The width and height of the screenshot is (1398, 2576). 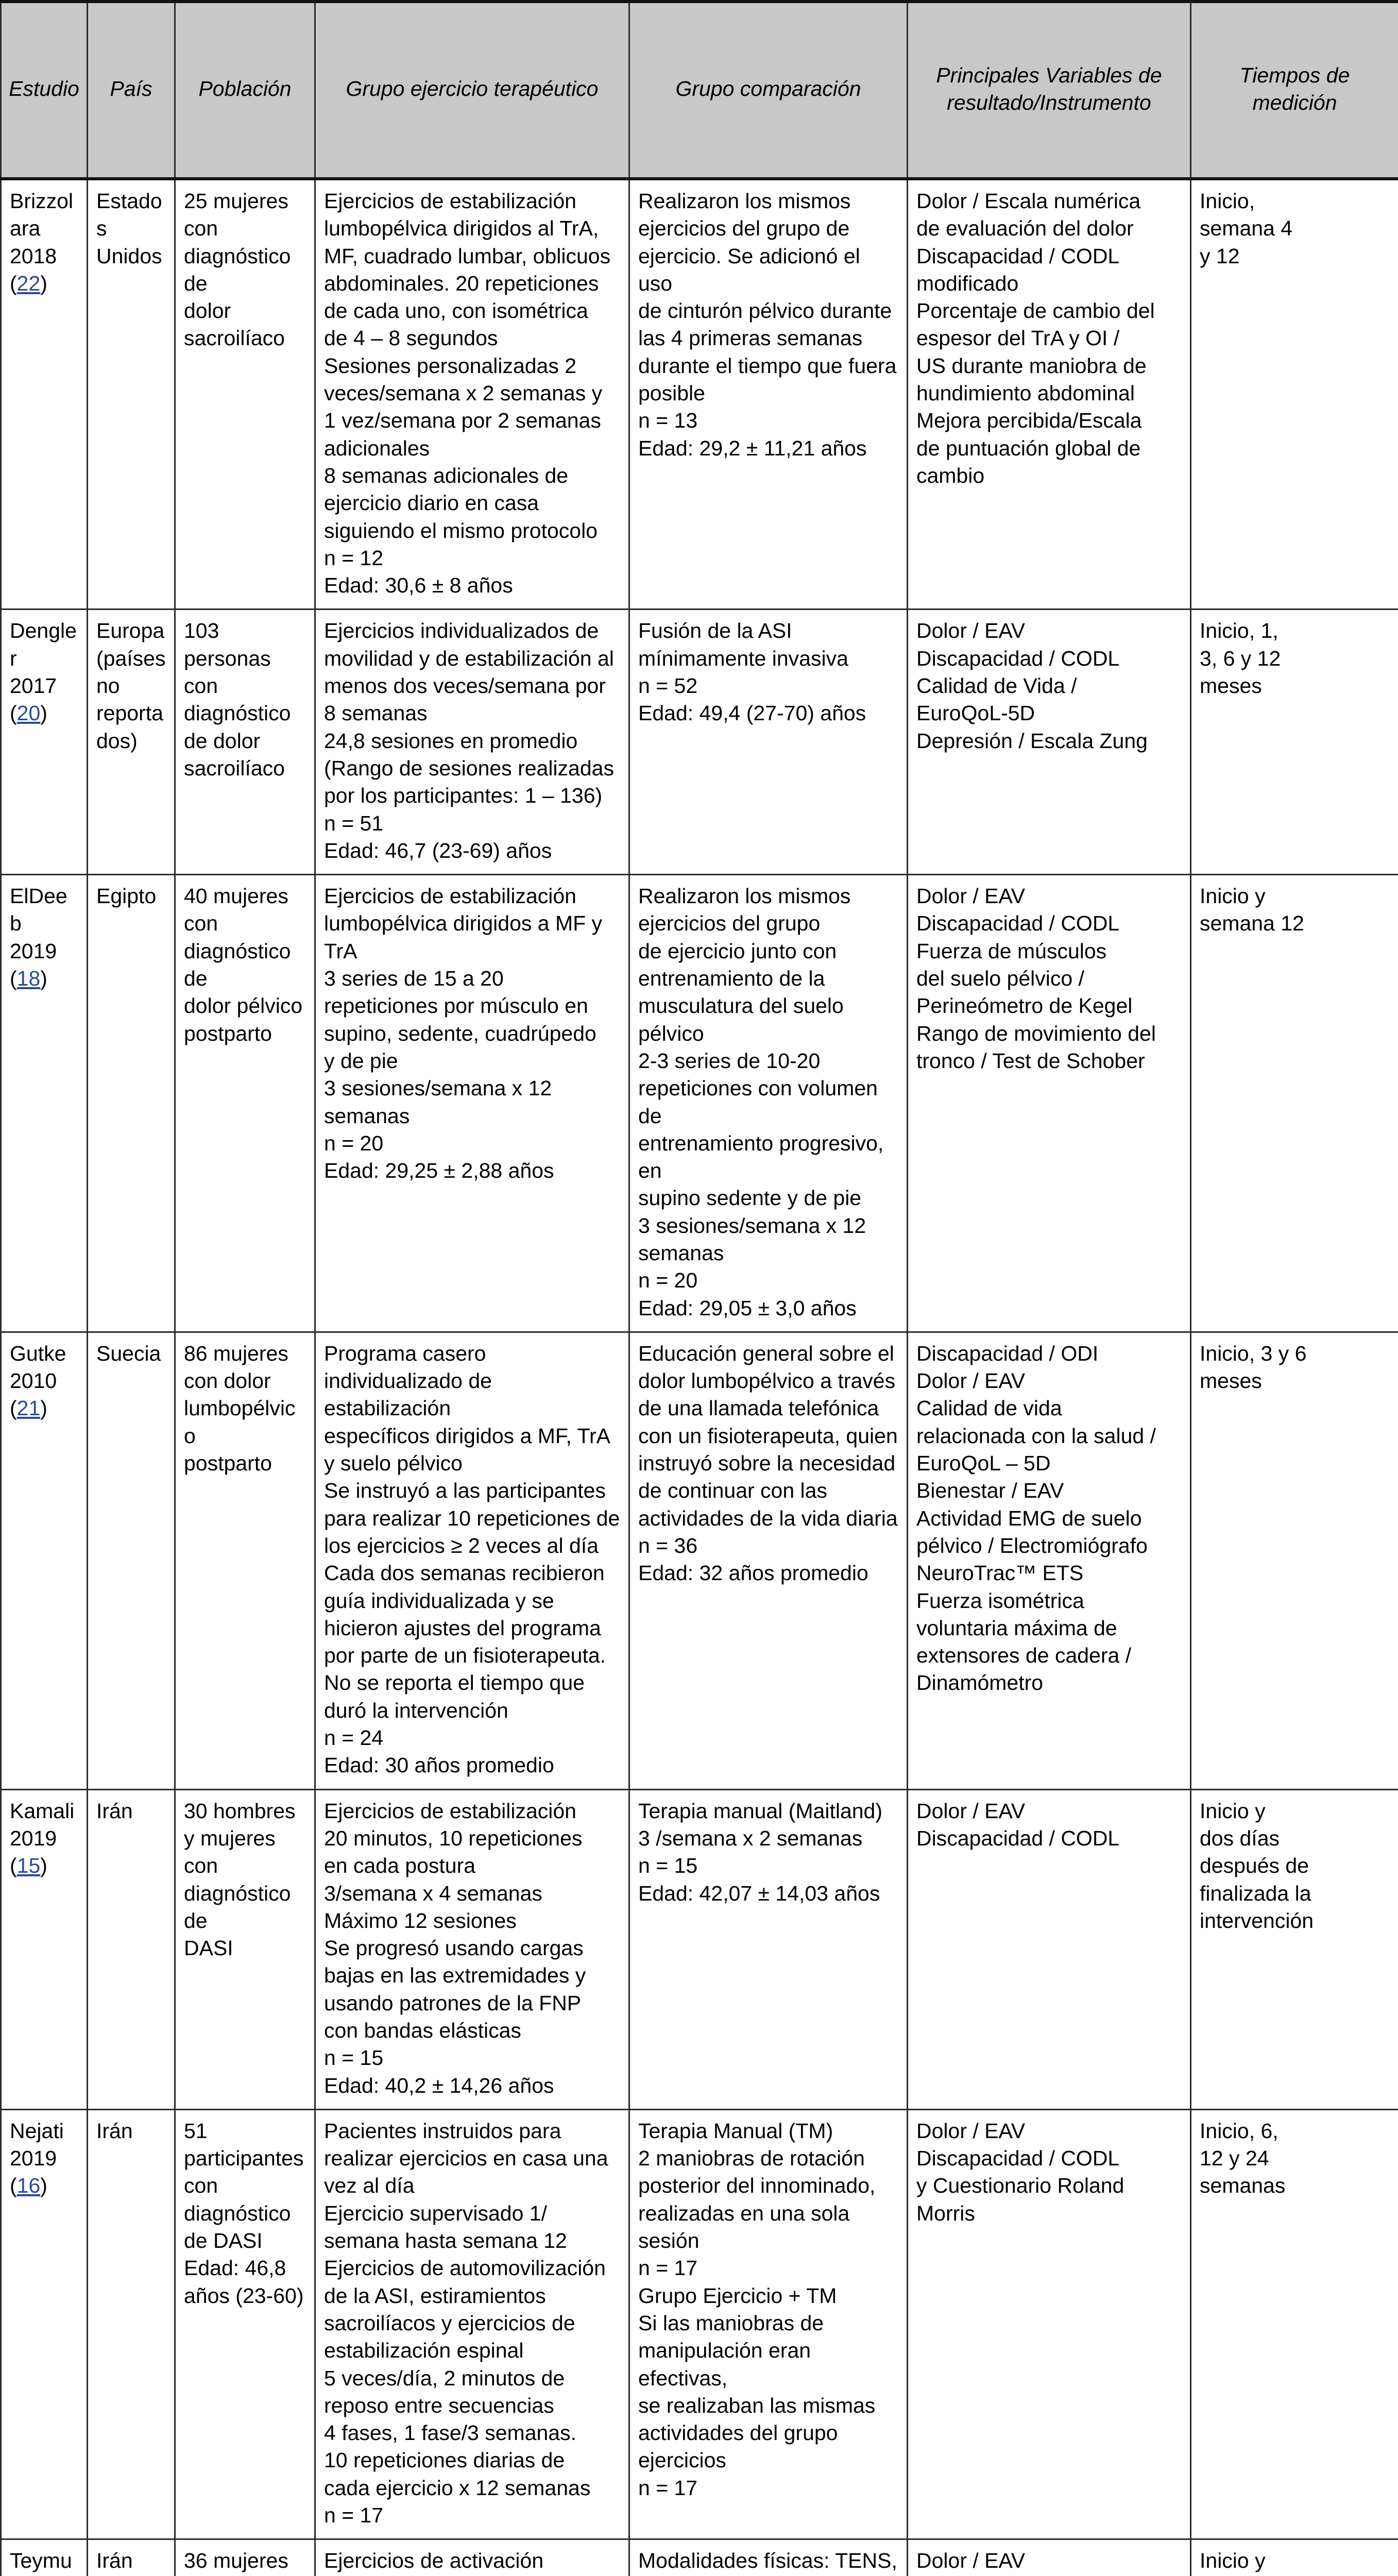 What do you see at coordinates (1252, 910) in the screenshot?
I see `cell-tiempos-medicion-text: Inicio y semana 12` at bounding box center [1252, 910].